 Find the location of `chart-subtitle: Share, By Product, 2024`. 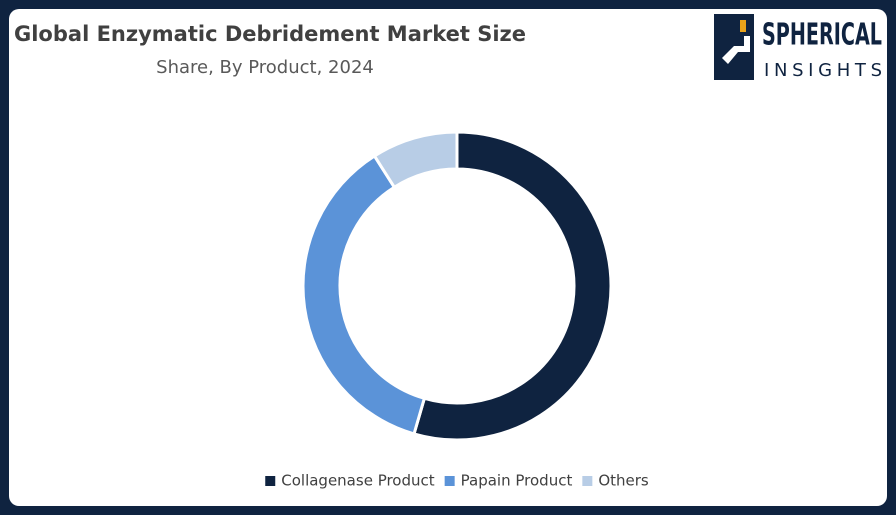

chart-subtitle: Share, By Product, 2024 is located at coordinates (265, 67).